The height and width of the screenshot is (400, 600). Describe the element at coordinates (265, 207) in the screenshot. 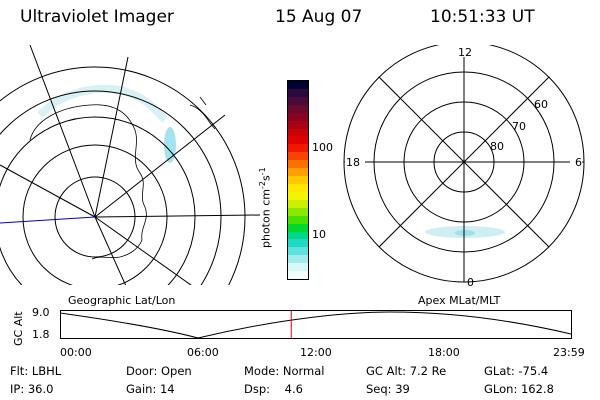

I see `colorbar-unit-label: photon cm-2s-1` at that location.